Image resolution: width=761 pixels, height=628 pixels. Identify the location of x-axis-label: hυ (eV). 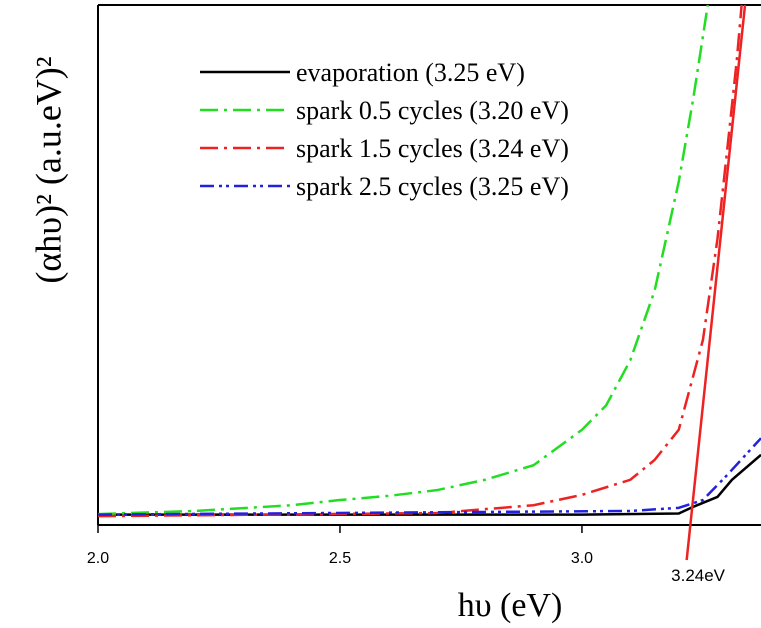
(510, 605).